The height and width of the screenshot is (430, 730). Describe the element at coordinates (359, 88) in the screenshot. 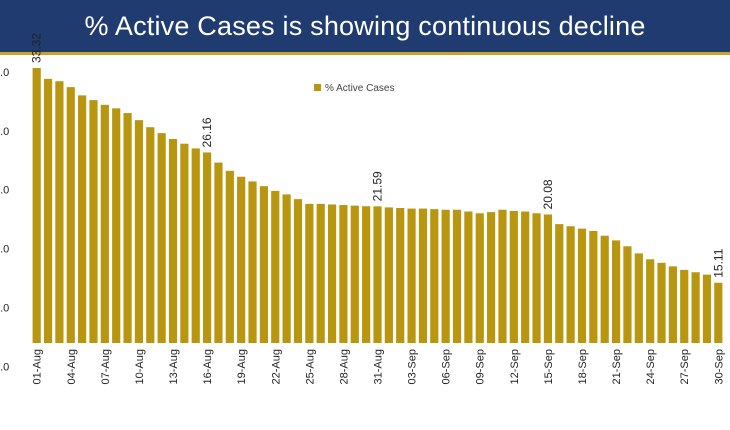

I see `legend-label: % Active Cases` at that location.